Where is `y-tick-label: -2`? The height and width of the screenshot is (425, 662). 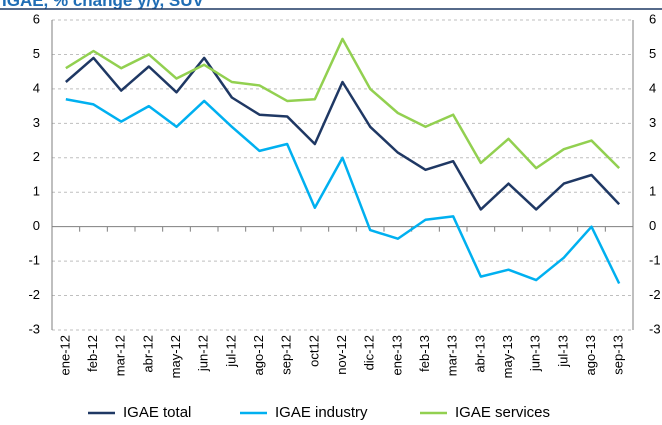 y-tick-label: -2 is located at coordinates (34, 294).